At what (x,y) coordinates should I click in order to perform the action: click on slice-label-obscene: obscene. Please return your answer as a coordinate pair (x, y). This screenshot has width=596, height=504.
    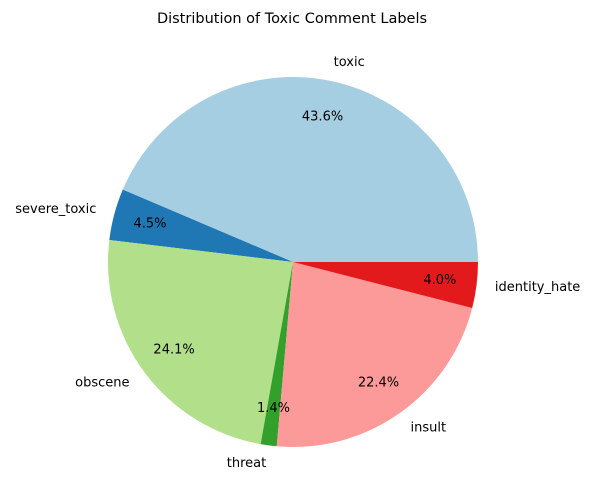
    Looking at the image, I should click on (102, 383).